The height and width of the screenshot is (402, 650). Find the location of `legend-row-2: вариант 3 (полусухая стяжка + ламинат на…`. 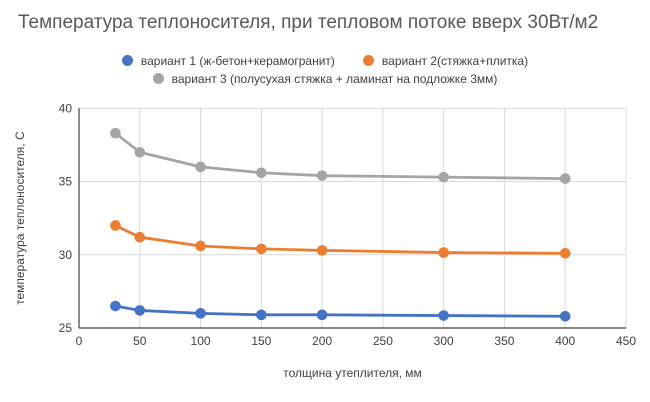

legend-row-2: вариант 3 (полусухая стяжка + ламинат на… is located at coordinates (325, 78).